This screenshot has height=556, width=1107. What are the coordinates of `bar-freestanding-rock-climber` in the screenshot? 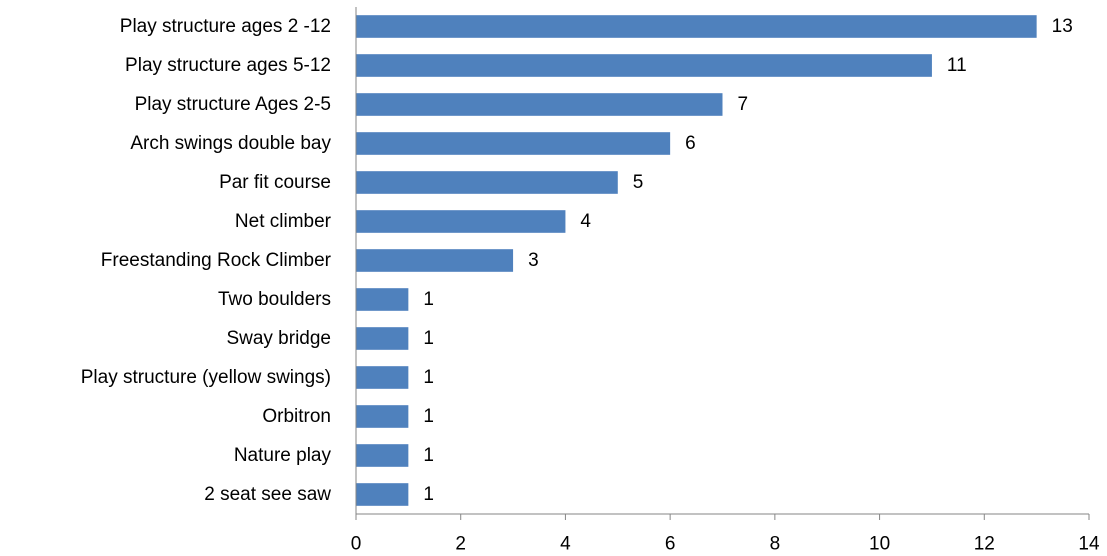 It's located at (435, 260).